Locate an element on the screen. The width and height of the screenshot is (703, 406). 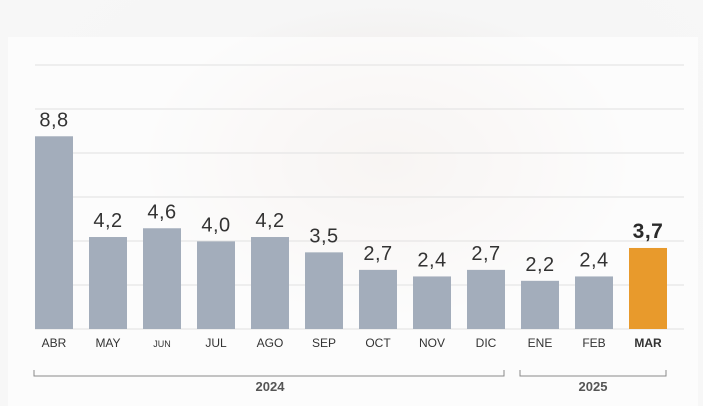
bar-abr is located at coordinates (54, 232).